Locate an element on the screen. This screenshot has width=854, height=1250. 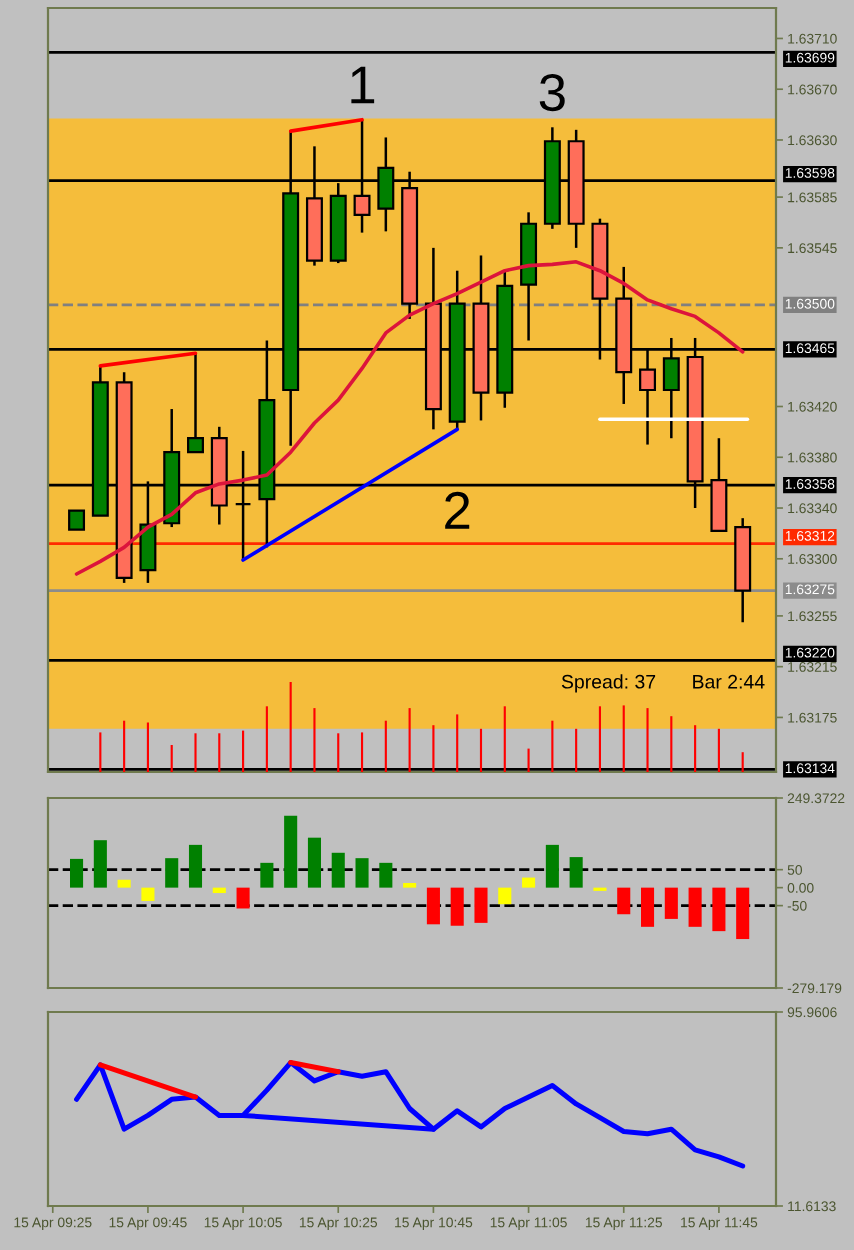
annotation: 2 is located at coordinates (457, 510).